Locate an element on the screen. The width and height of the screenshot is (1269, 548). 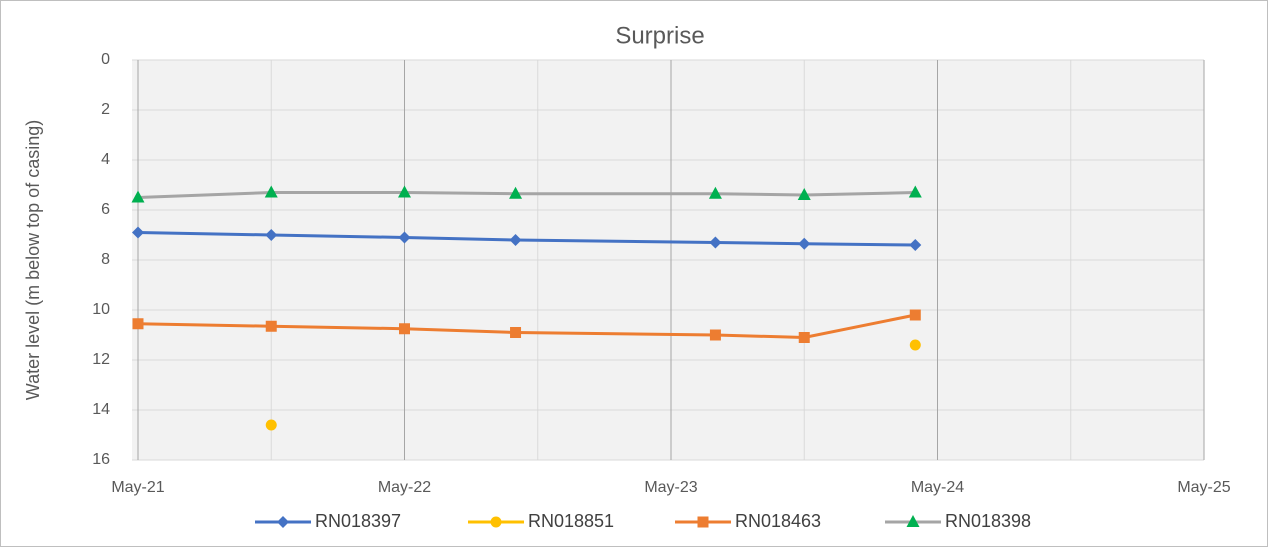
y-tick-label: 6 is located at coordinates (105, 209).